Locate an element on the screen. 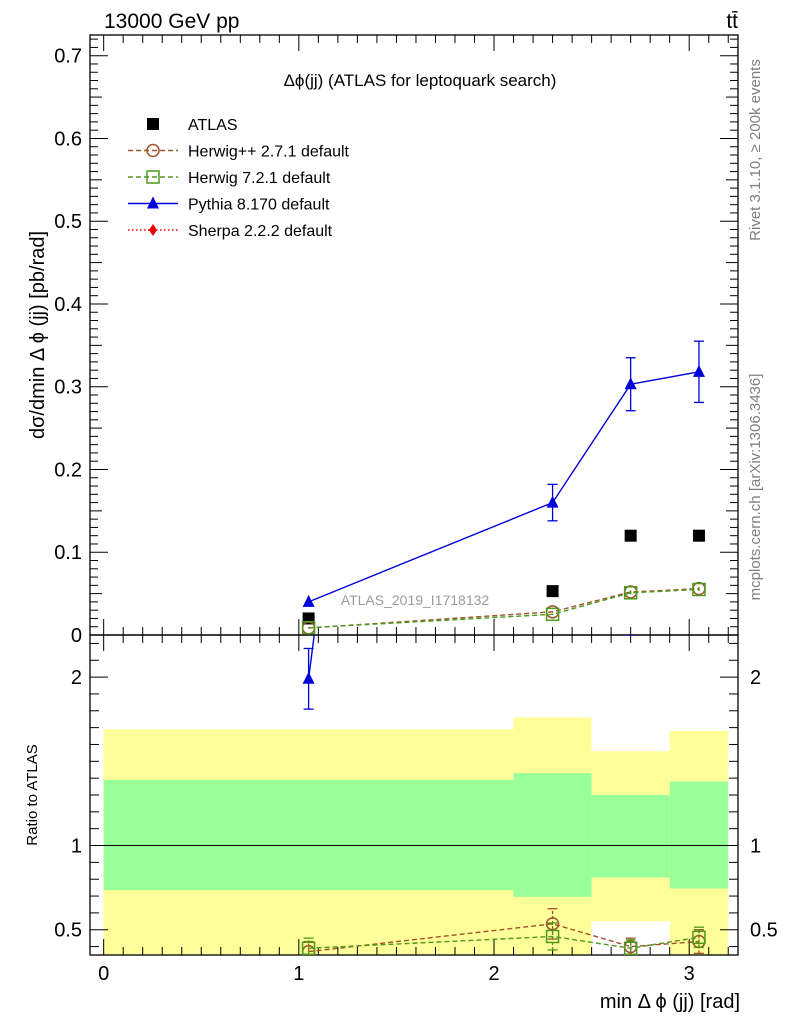 This screenshot has height=1024, width=786. x-axis-label: min Δ ϕ (jj) [rad] is located at coordinates (670, 1002).